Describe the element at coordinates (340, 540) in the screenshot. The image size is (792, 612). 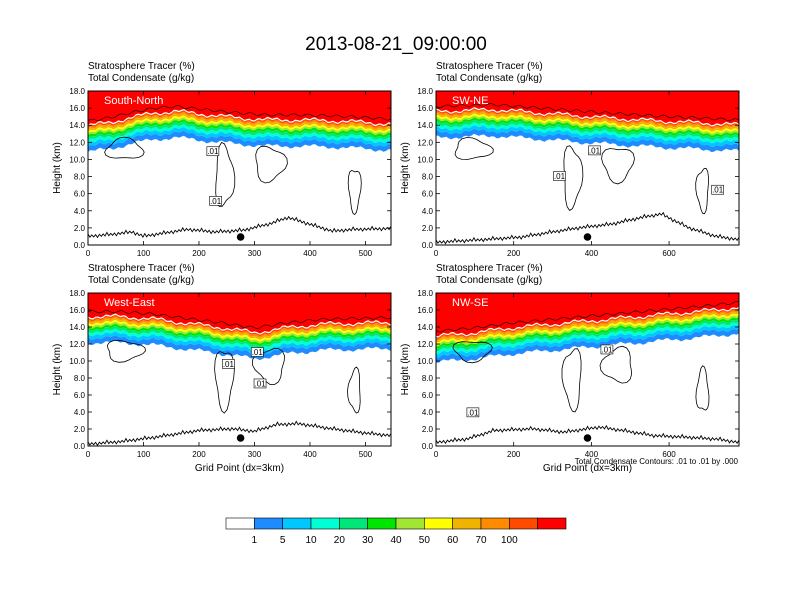
I see `colorbar-label: 20` at that location.